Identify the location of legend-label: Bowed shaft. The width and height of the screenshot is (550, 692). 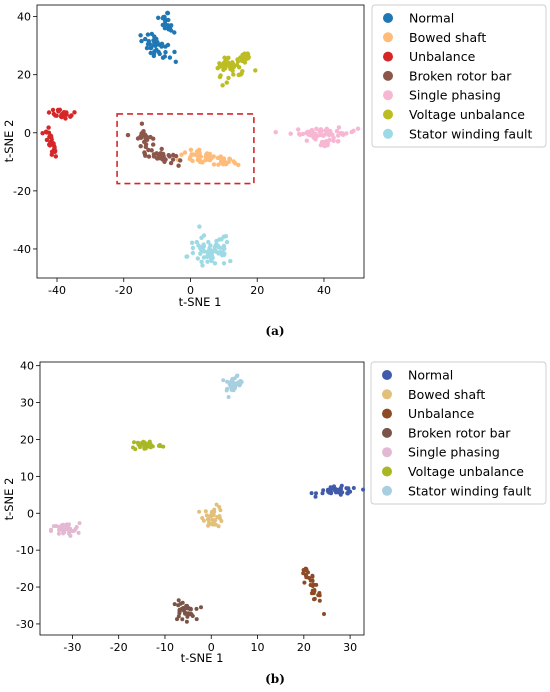
(446, 394).